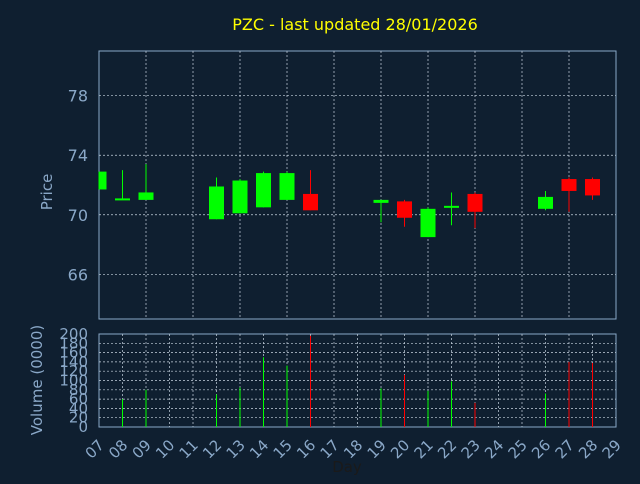 The width and height of the screenshot is (640, 484). What do you see at coordinates (73, 353) in the screenshot?
I see `volume-y-tick-label: 160` at bounding box center [73, 353].